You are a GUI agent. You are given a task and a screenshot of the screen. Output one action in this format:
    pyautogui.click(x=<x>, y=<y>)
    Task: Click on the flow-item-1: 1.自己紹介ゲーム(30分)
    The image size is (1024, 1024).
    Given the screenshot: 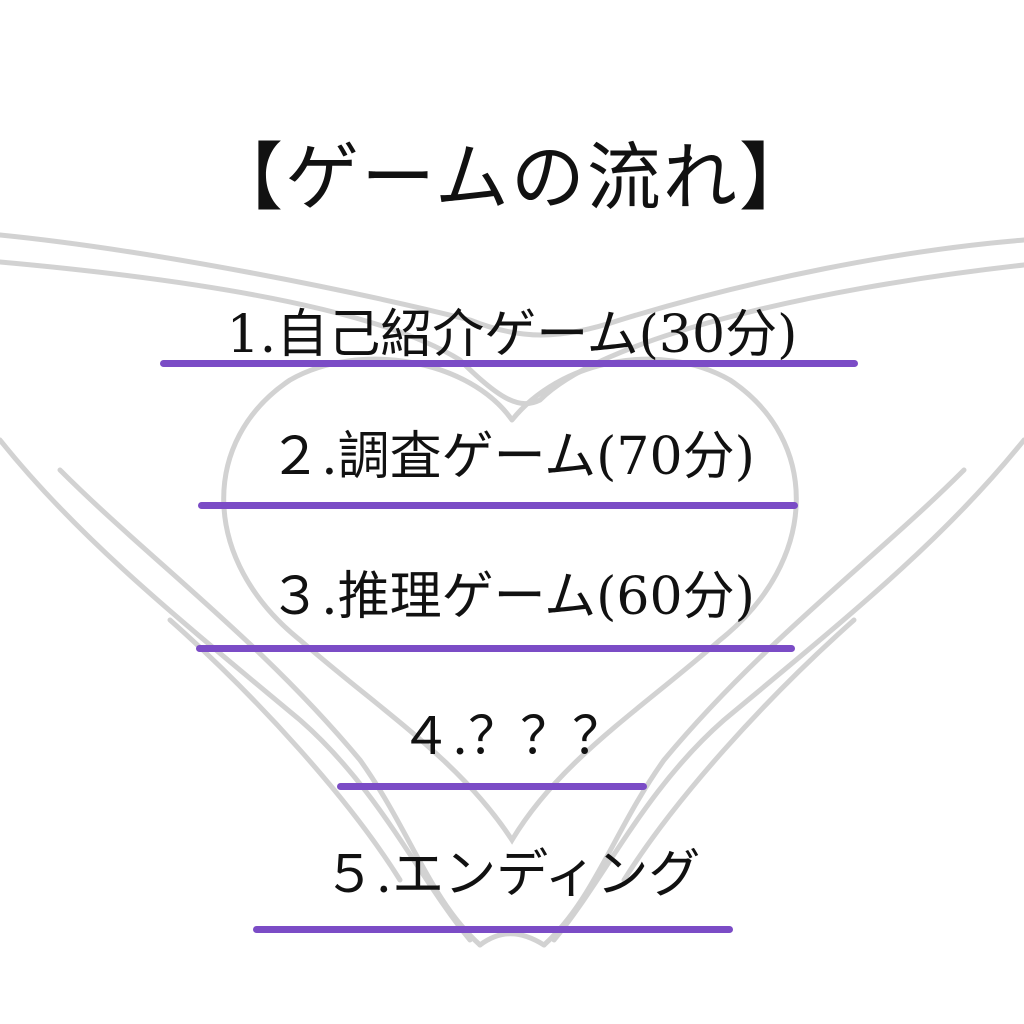 What is the action you would take?
    pyautogui.click(x=512, y=335)
    